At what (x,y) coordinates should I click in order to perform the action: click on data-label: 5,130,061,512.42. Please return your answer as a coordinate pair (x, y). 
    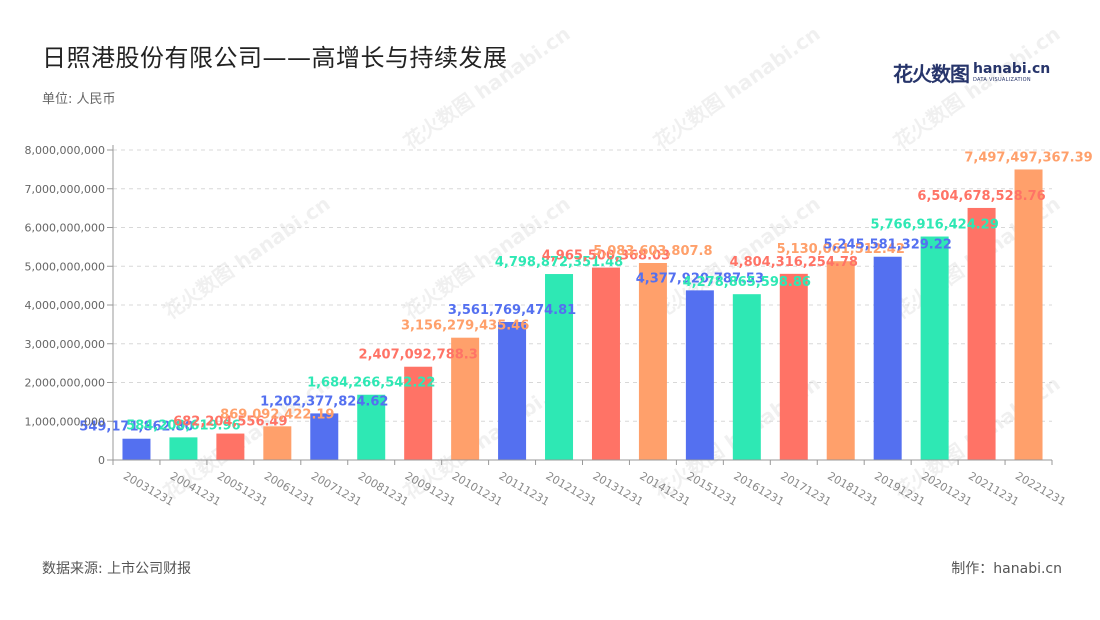
    Looking at the image, I should click on (841, 249).